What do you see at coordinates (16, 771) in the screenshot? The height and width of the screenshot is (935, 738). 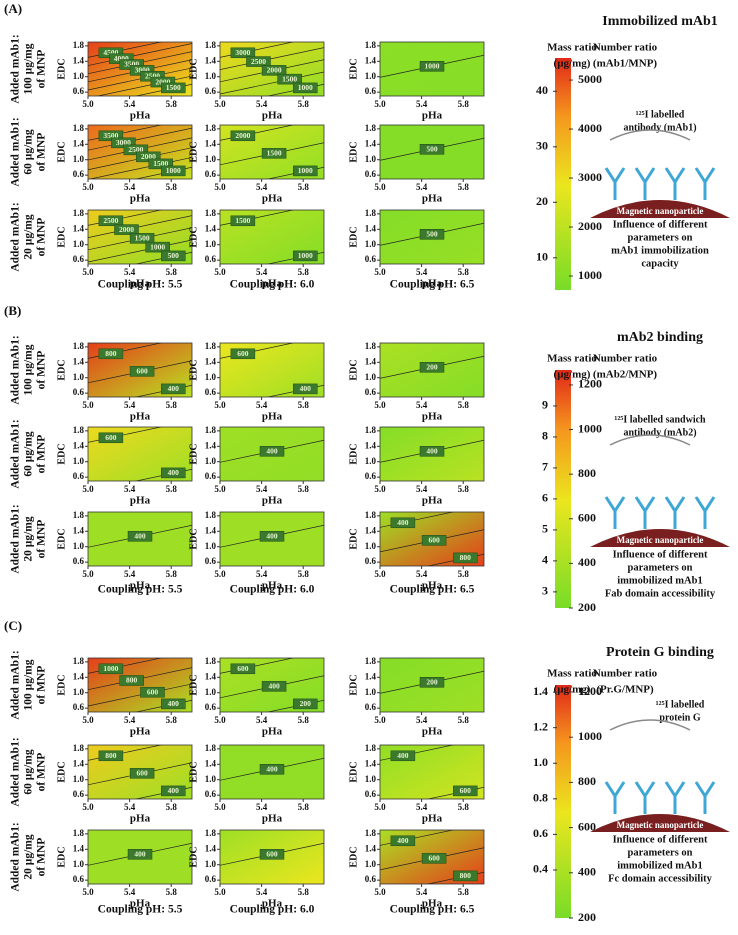 I see `row-label: Added mAb1:` at bounding box center [16, 771].